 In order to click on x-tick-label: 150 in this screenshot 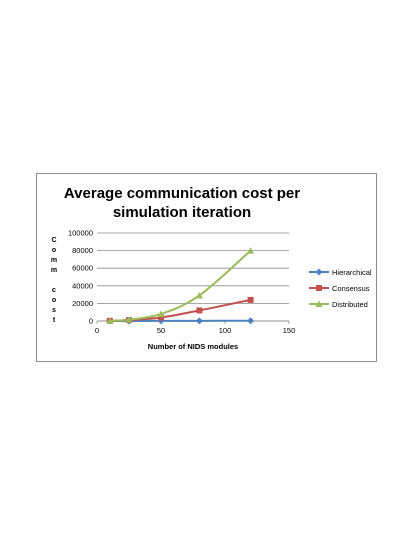, I will do `click(289, 330)`.